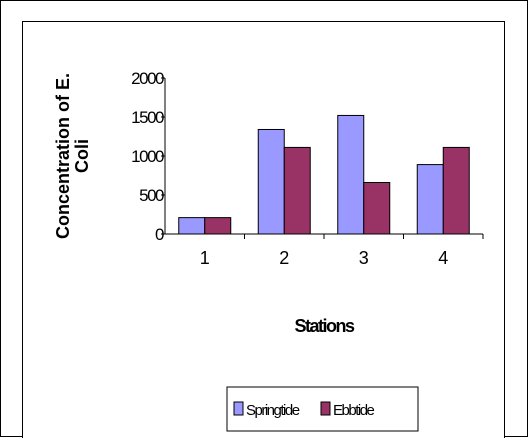 The width and height of the screenshot is (528, 438). What do you see at coordinates (364, 258) in the screenshot?
I see `x-tick-label: 3` at bounding box center [364, 258].